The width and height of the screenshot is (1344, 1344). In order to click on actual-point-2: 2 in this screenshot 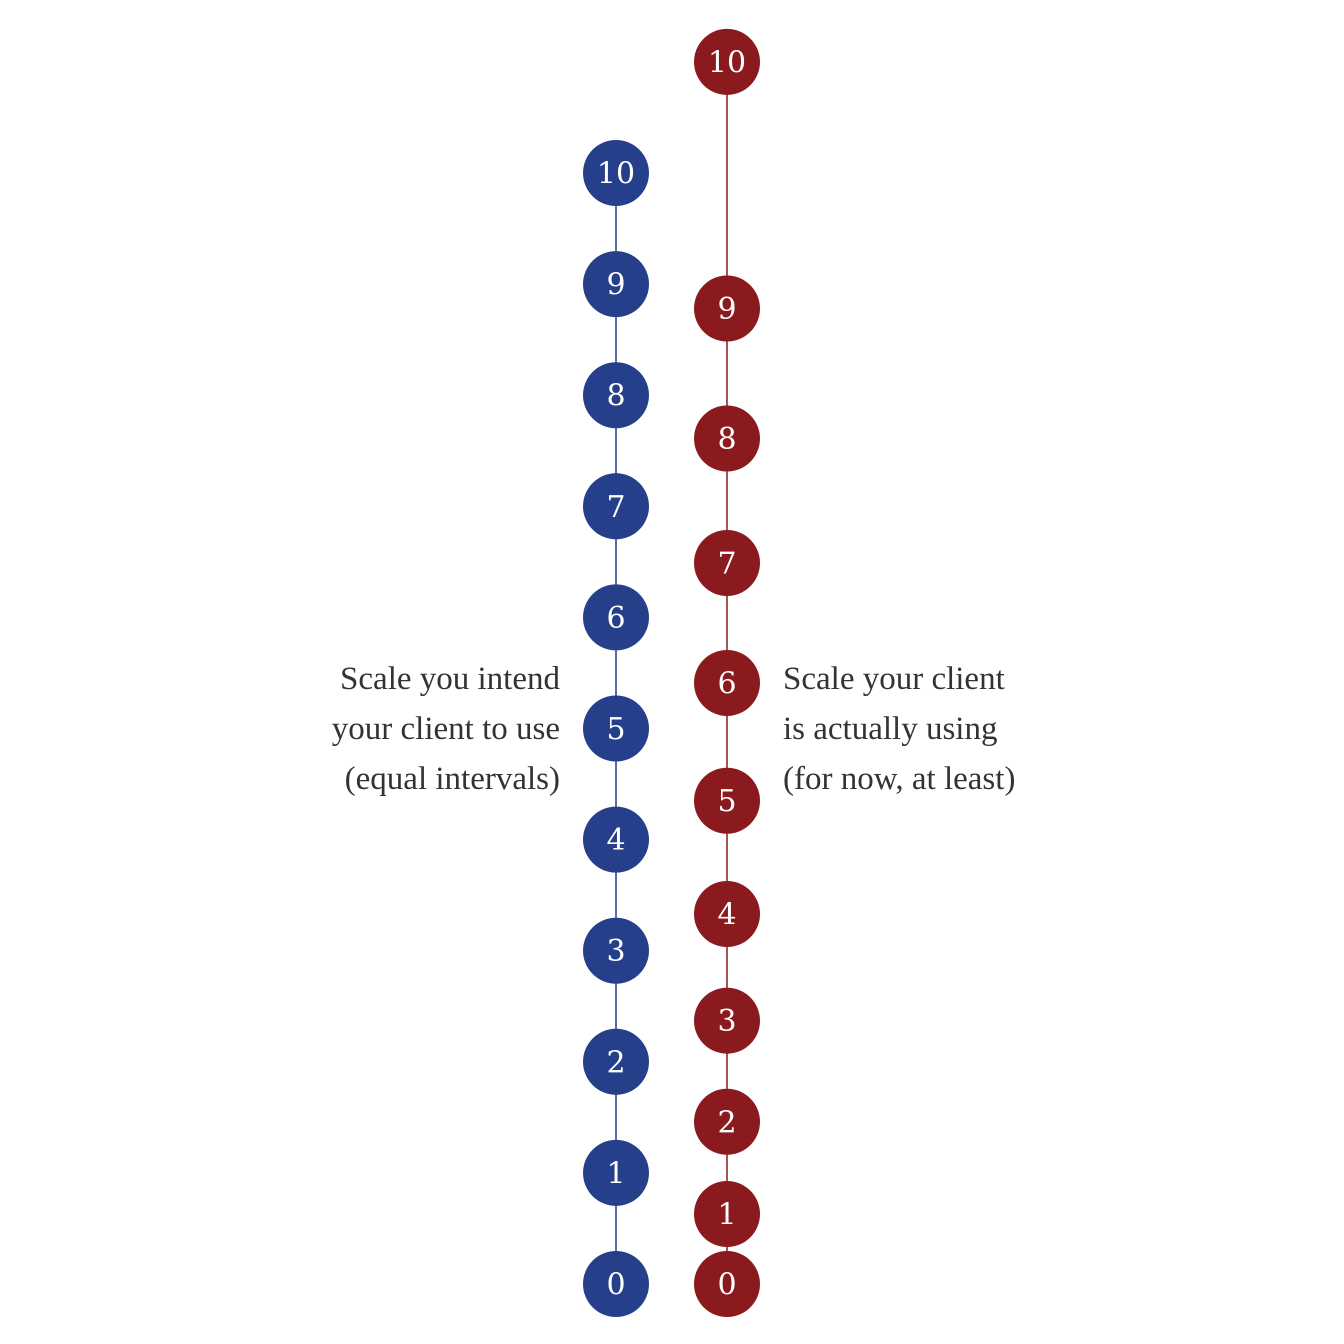, I will do `click(727, 1121)`.